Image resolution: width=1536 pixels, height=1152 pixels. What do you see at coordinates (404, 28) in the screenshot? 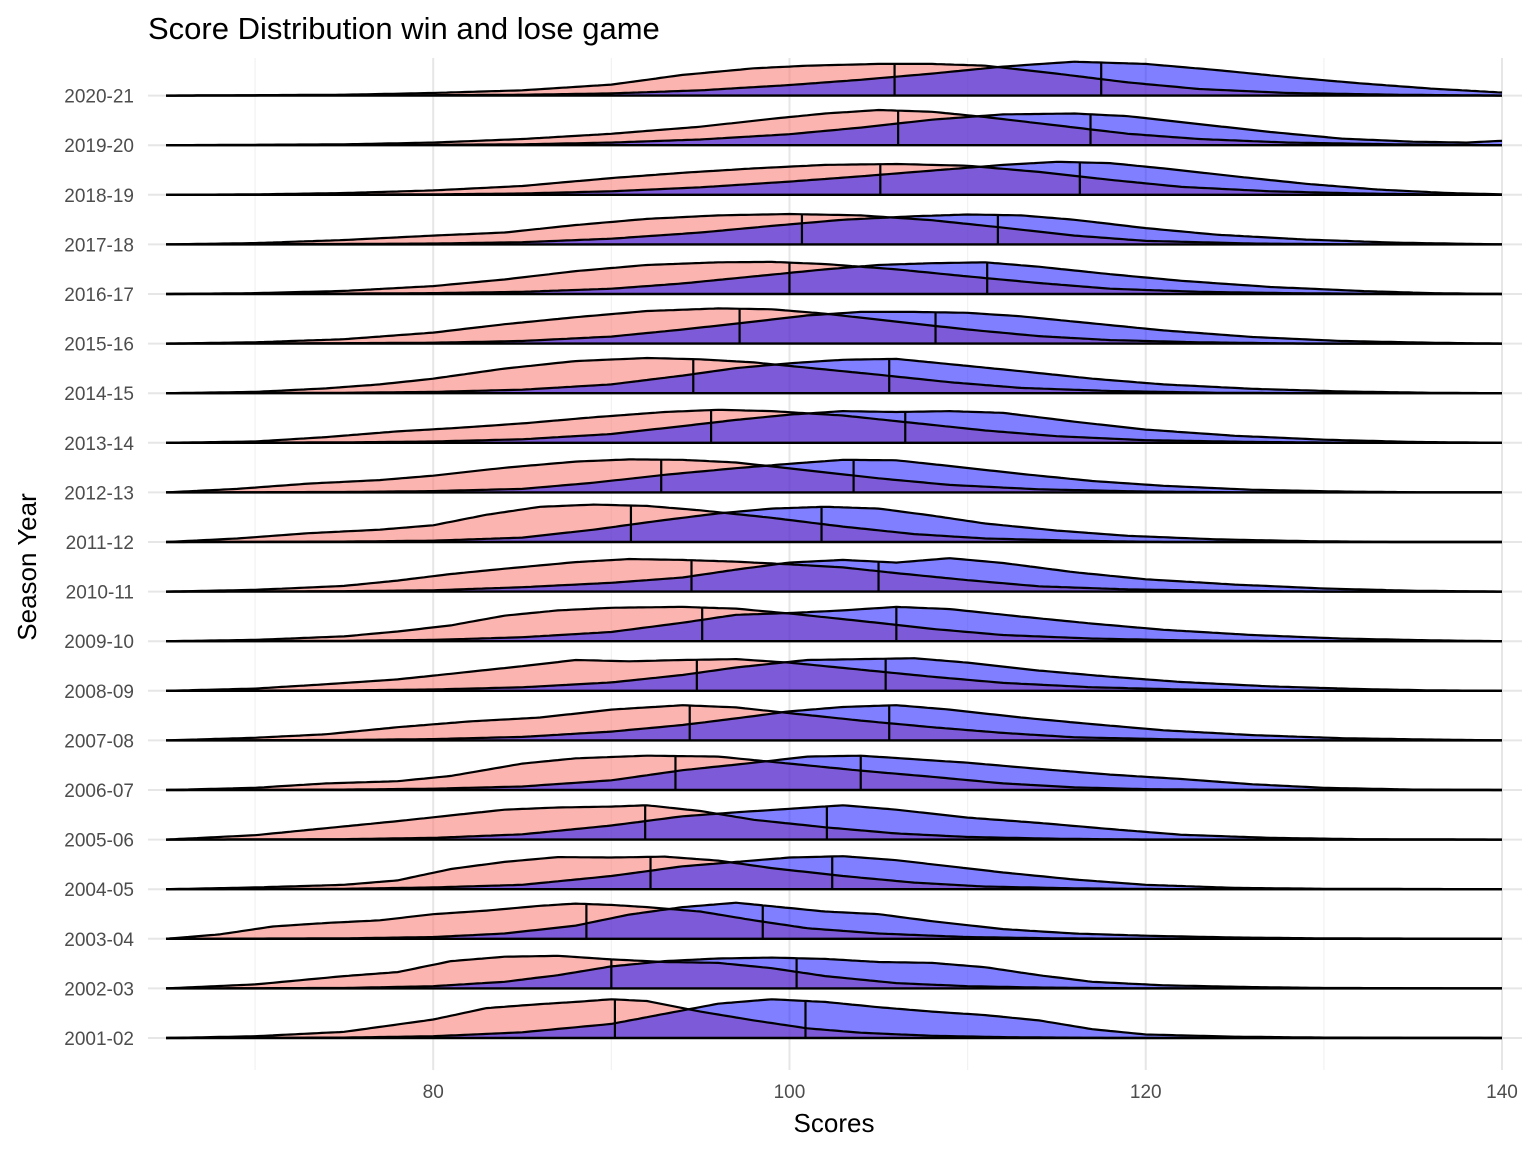
I see `chart-title: Score Distribution win and lose game` at bounding box center [404, 28].